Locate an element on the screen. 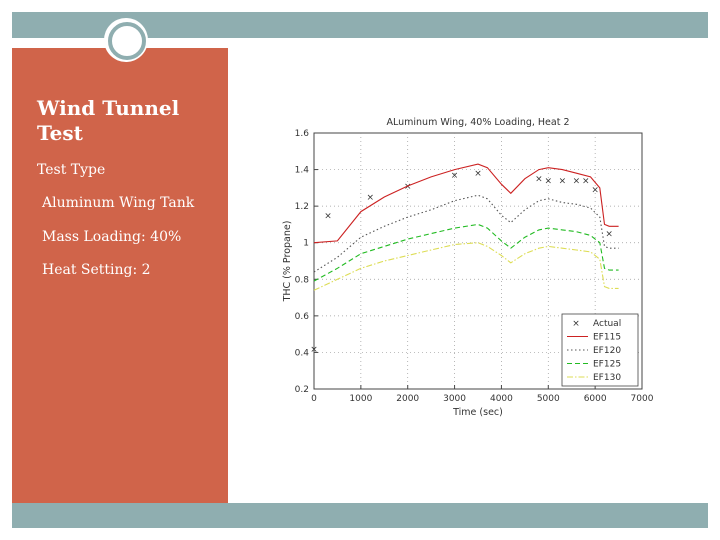 This screenshot has height=540, width=720. x-axis-label: Time (sec) is located at coordinates (477, 412).